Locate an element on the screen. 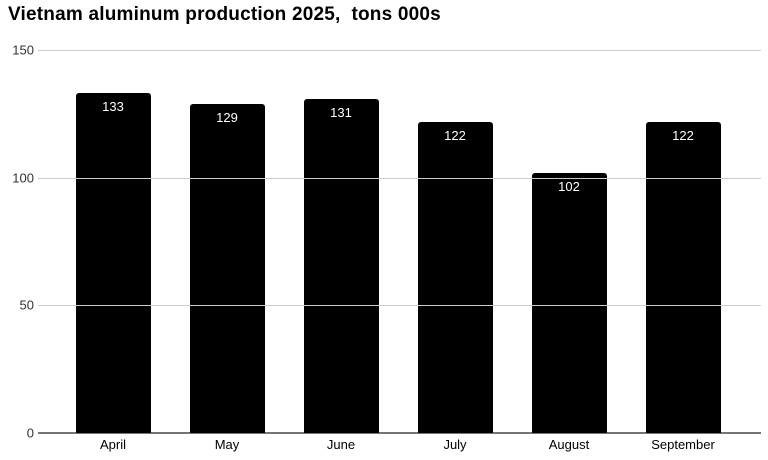 The height and width of the screenshot is (460, 768). bar-may: 129 is located at coordinates (227, 268).